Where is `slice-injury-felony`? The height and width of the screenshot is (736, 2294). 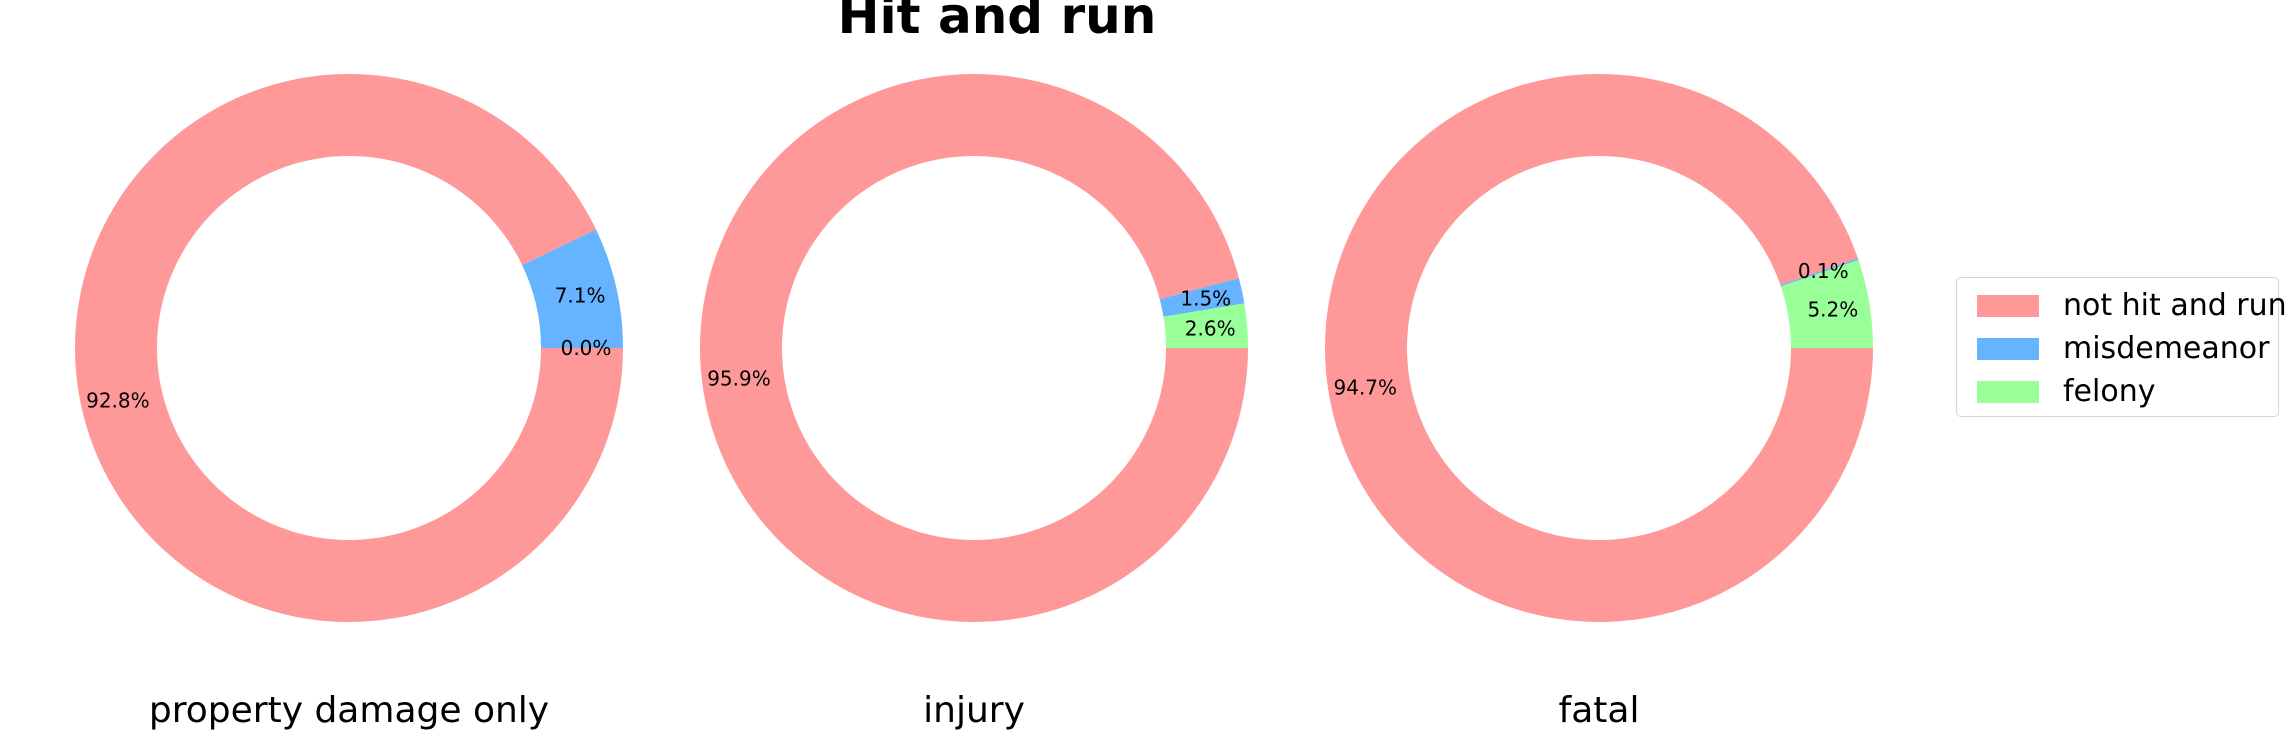
slice-injury-felony is located at coordinates (1205, 325).